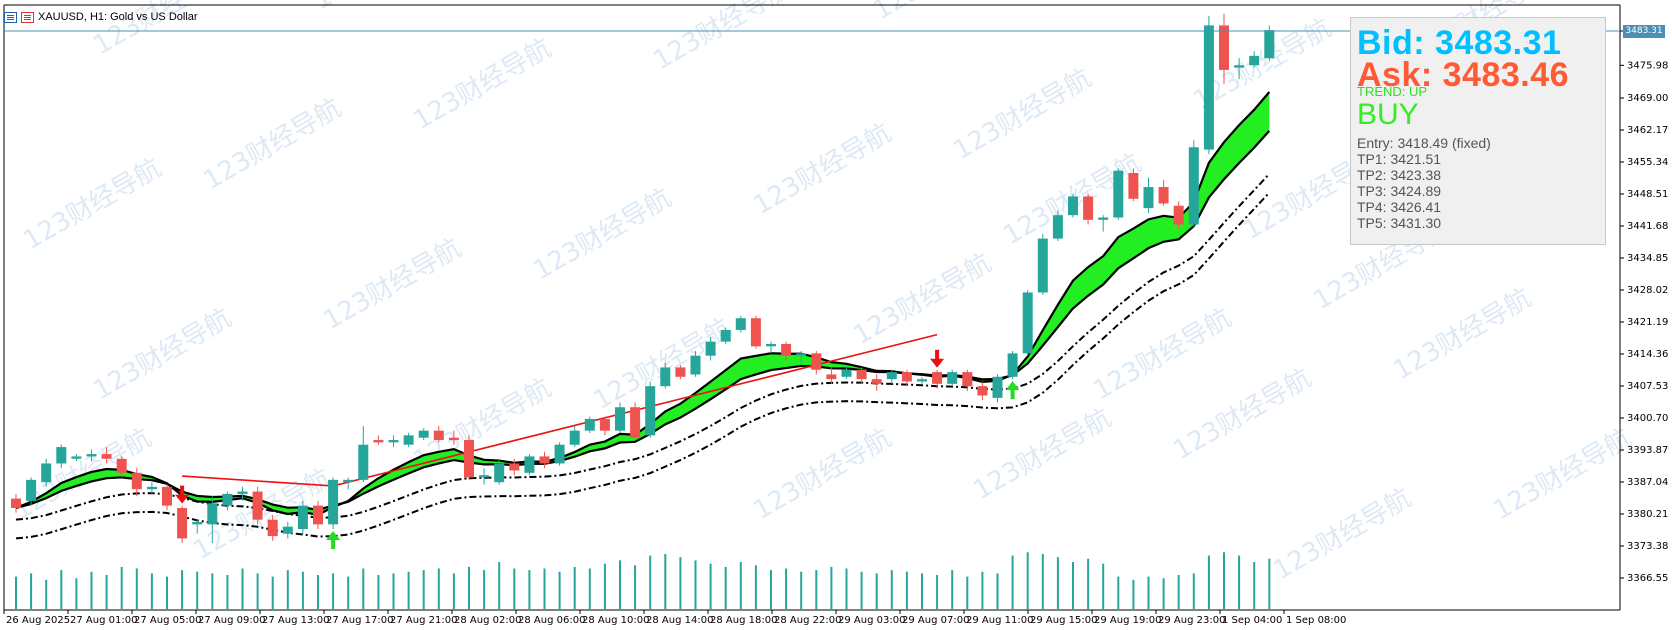  Describe the element at coordinates (1127, 620) in the screenshot. I see `time-tick-label: 29 Aug 19:00` at that location.